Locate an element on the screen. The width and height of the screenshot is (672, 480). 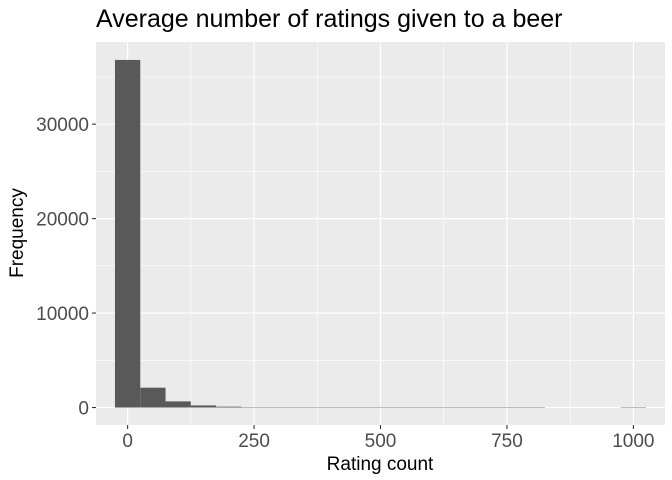
y-tick-label: 30000 is located at coordinates (62, 125).